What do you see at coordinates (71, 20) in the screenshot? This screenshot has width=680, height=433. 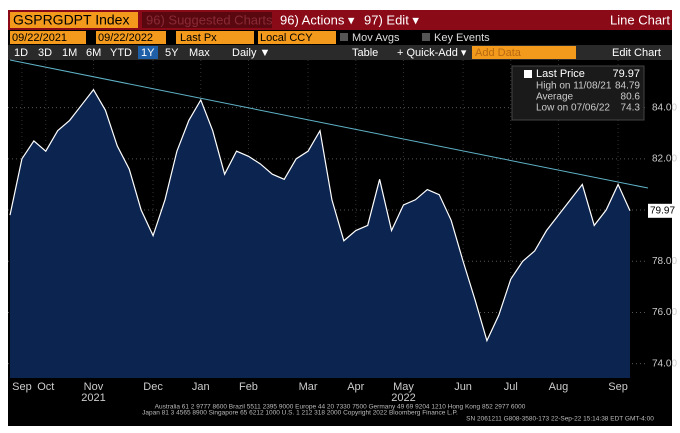 I see `ticker: GSPRGDPT Index` at bounding box center [71, 20].